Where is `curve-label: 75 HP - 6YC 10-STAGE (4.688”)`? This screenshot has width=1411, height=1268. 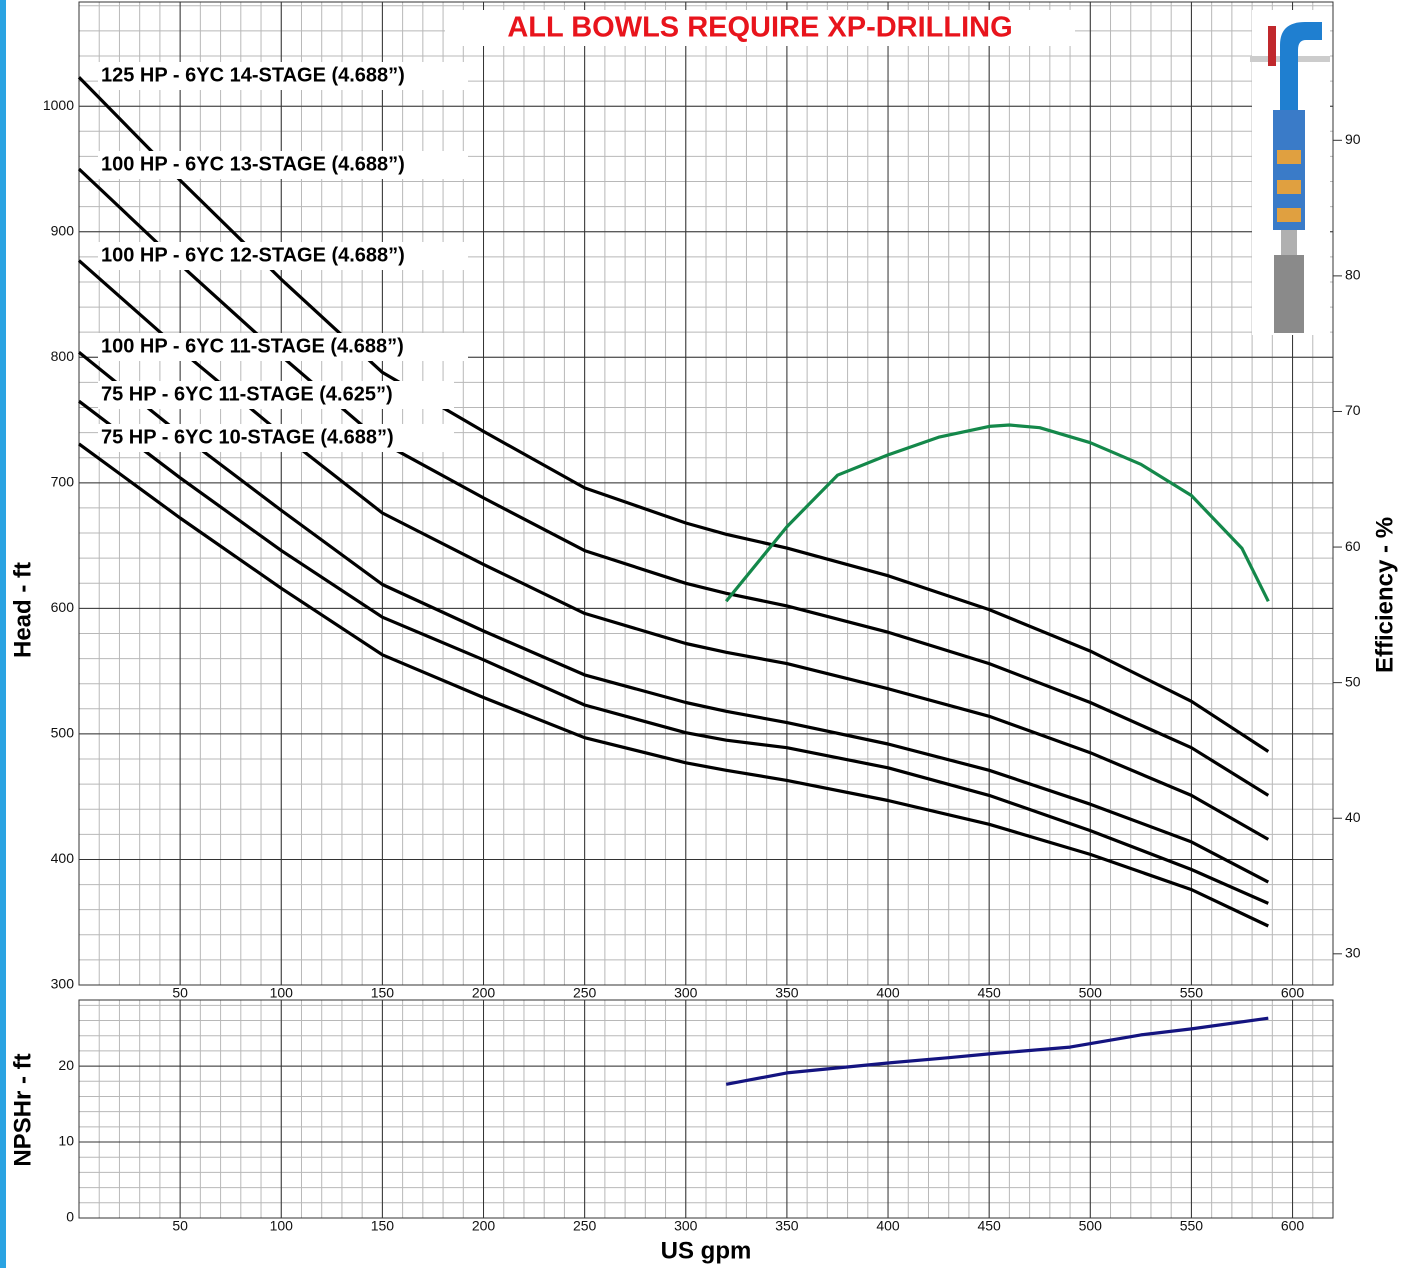
curve-label: 75 HP - 6YC 10-STAGE (4.688”) is located at coordinates (247, 437).